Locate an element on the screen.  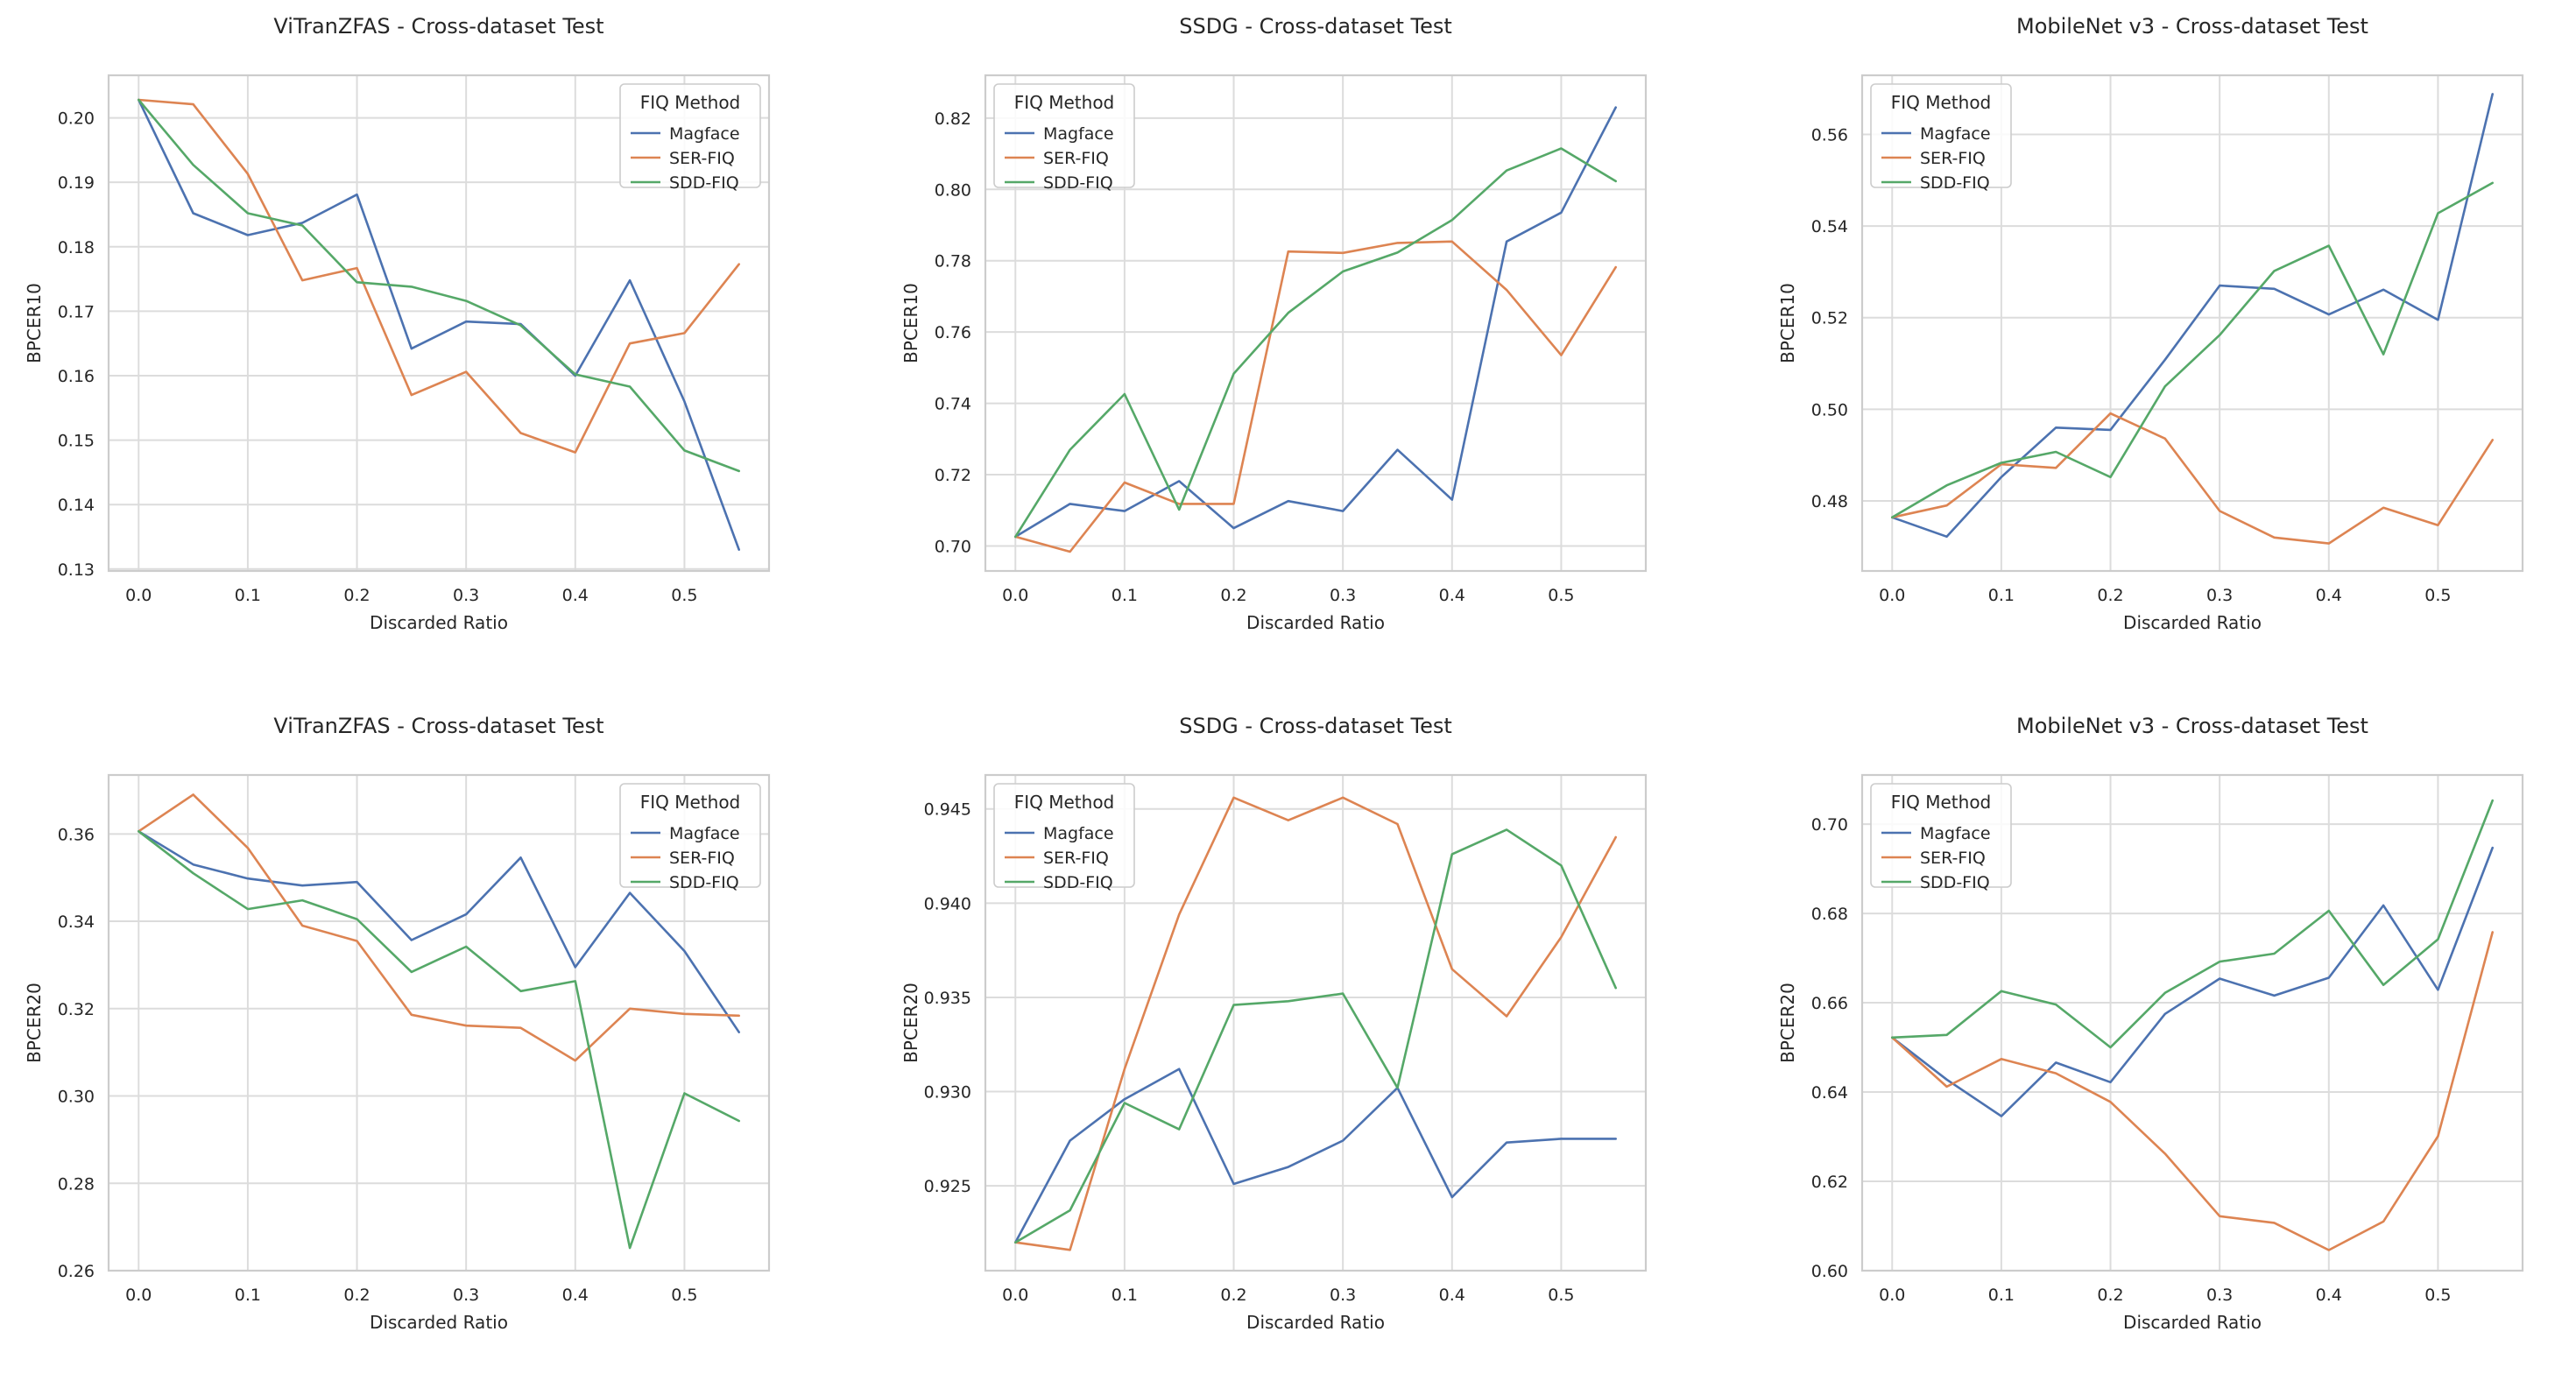
y-tick-label: 0.60 is located at coordinates (1829, 1271).